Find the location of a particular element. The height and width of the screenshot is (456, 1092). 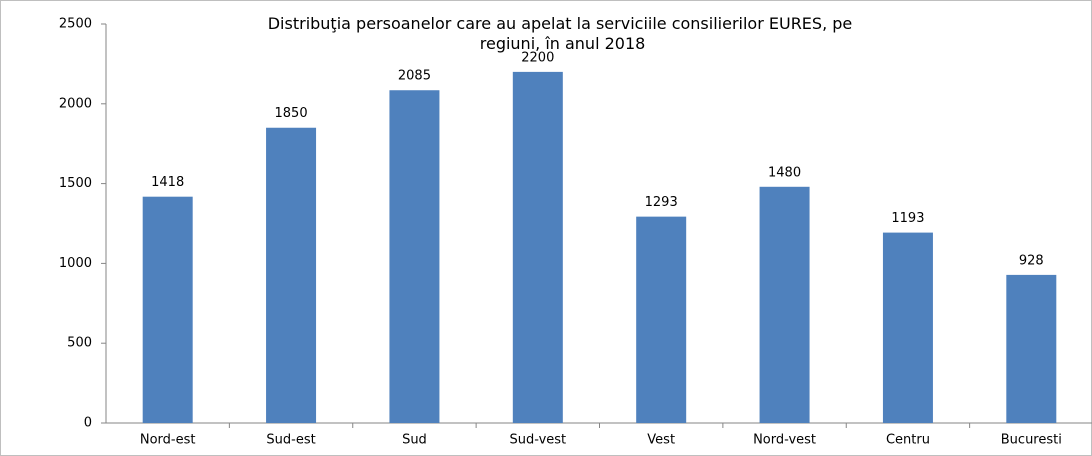

data-label: 1193 is located at coordinates (907, 218).